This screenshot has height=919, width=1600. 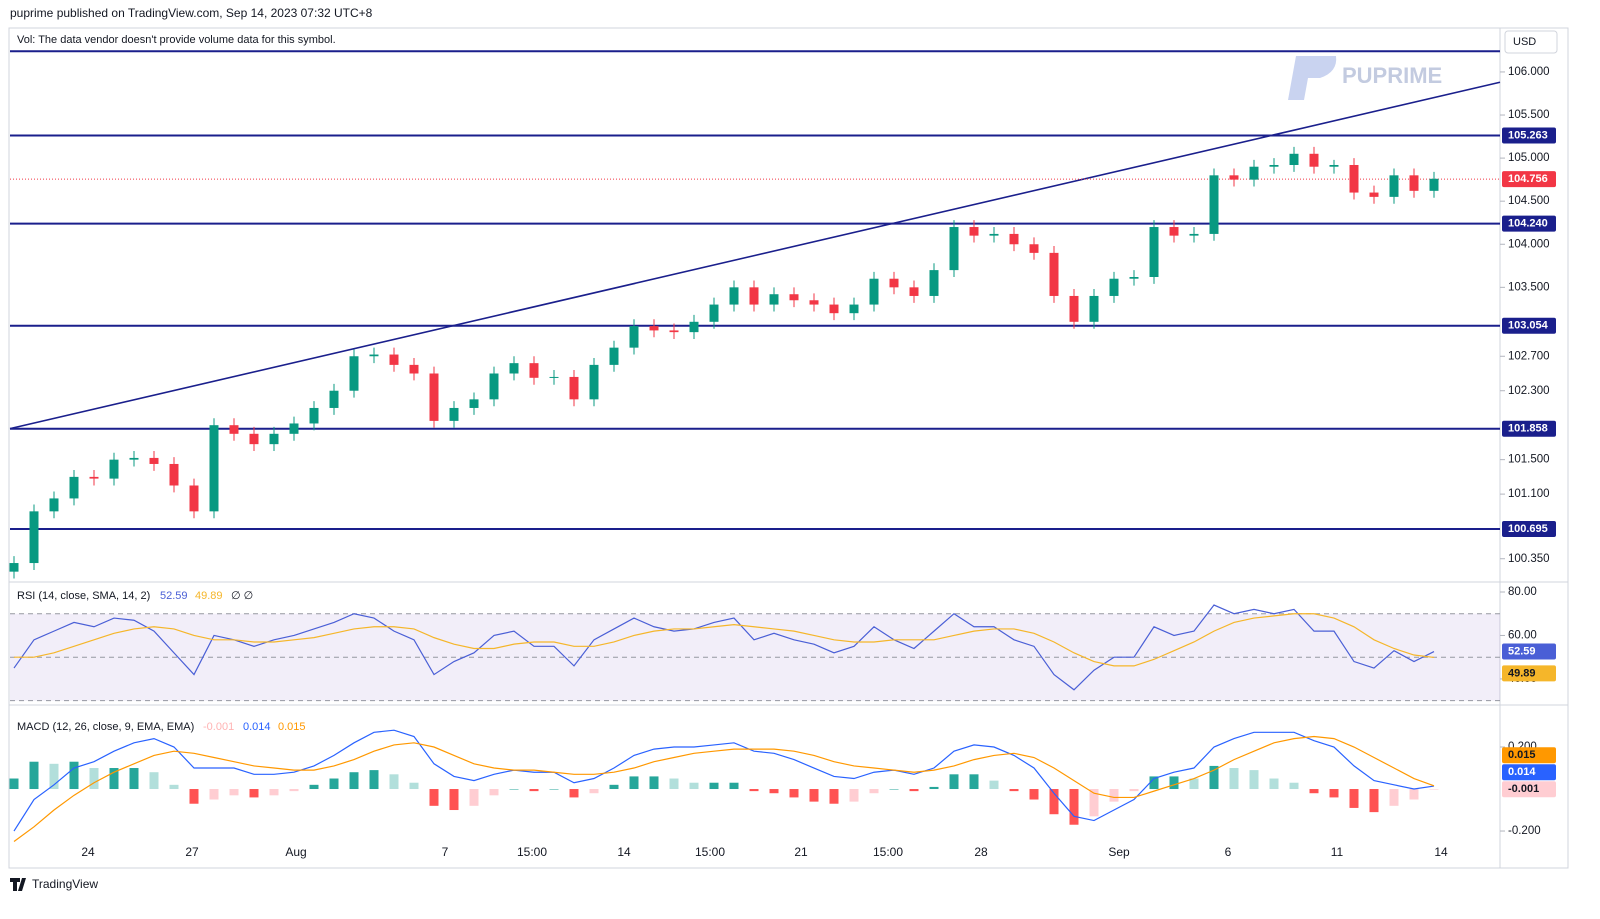 I want to click on rsi-value: 52.59, so click(x=174, y=596).